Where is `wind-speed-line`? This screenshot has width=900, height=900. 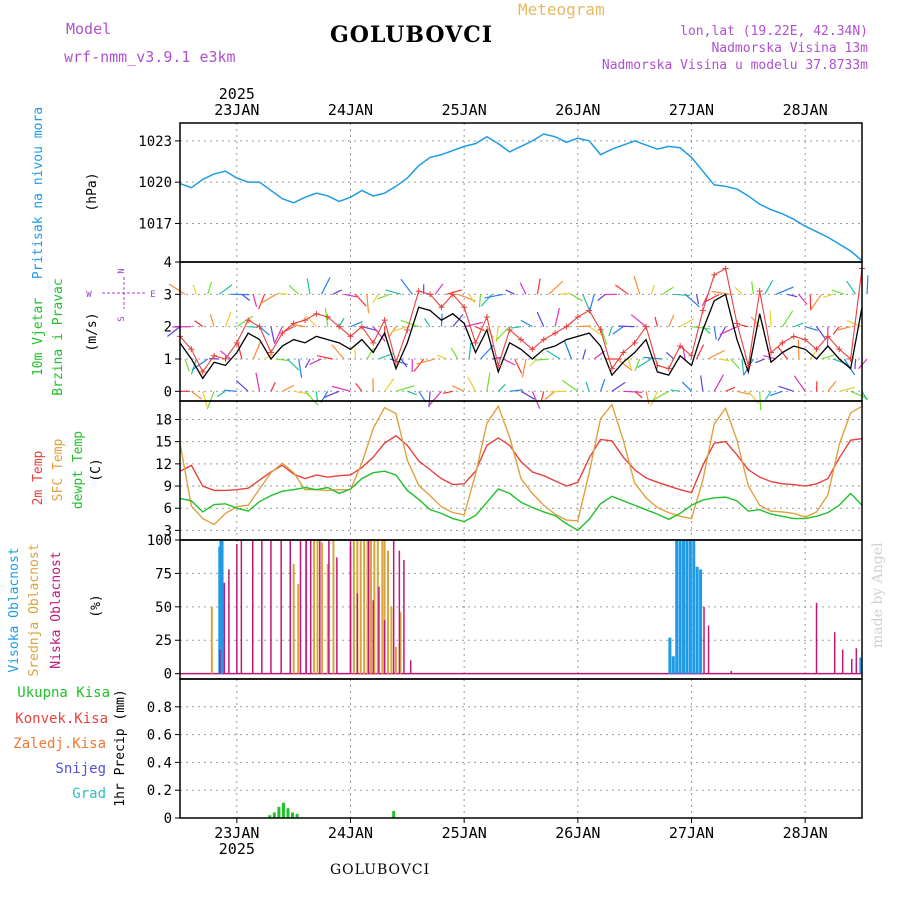
wind-speed-line is located at coordinates (521, 336).